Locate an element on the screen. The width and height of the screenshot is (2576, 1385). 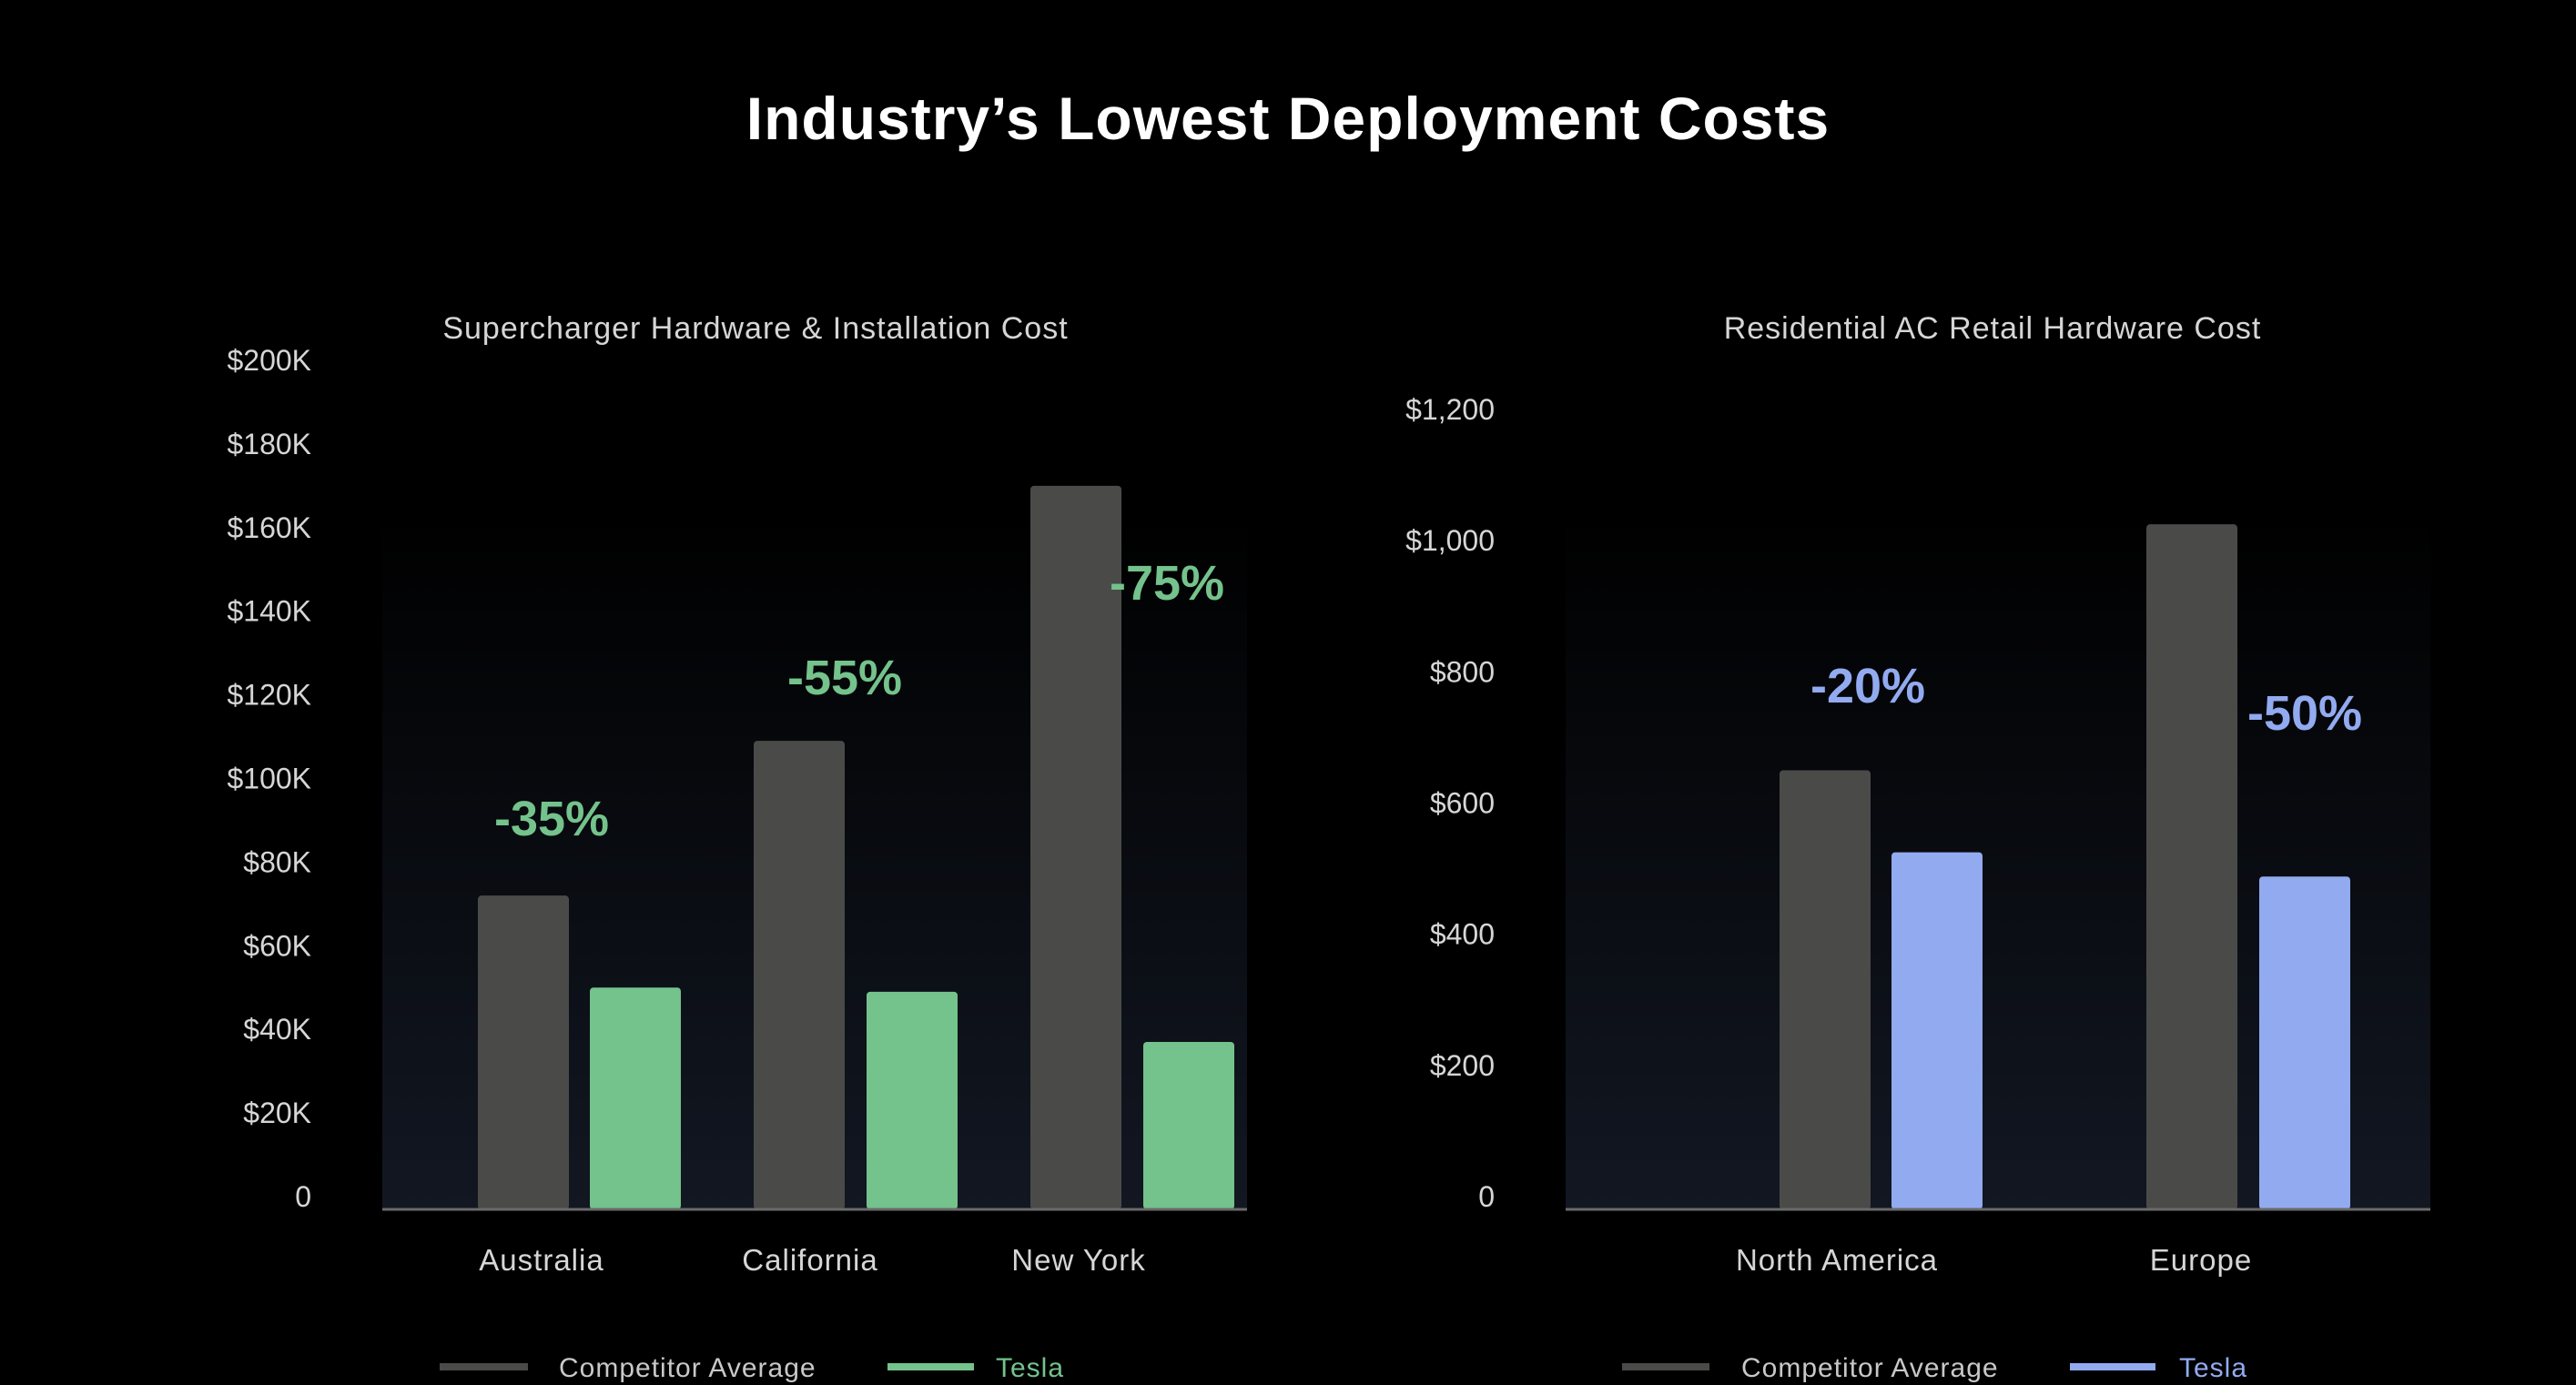
bars is located at coordinates (2065, 866).